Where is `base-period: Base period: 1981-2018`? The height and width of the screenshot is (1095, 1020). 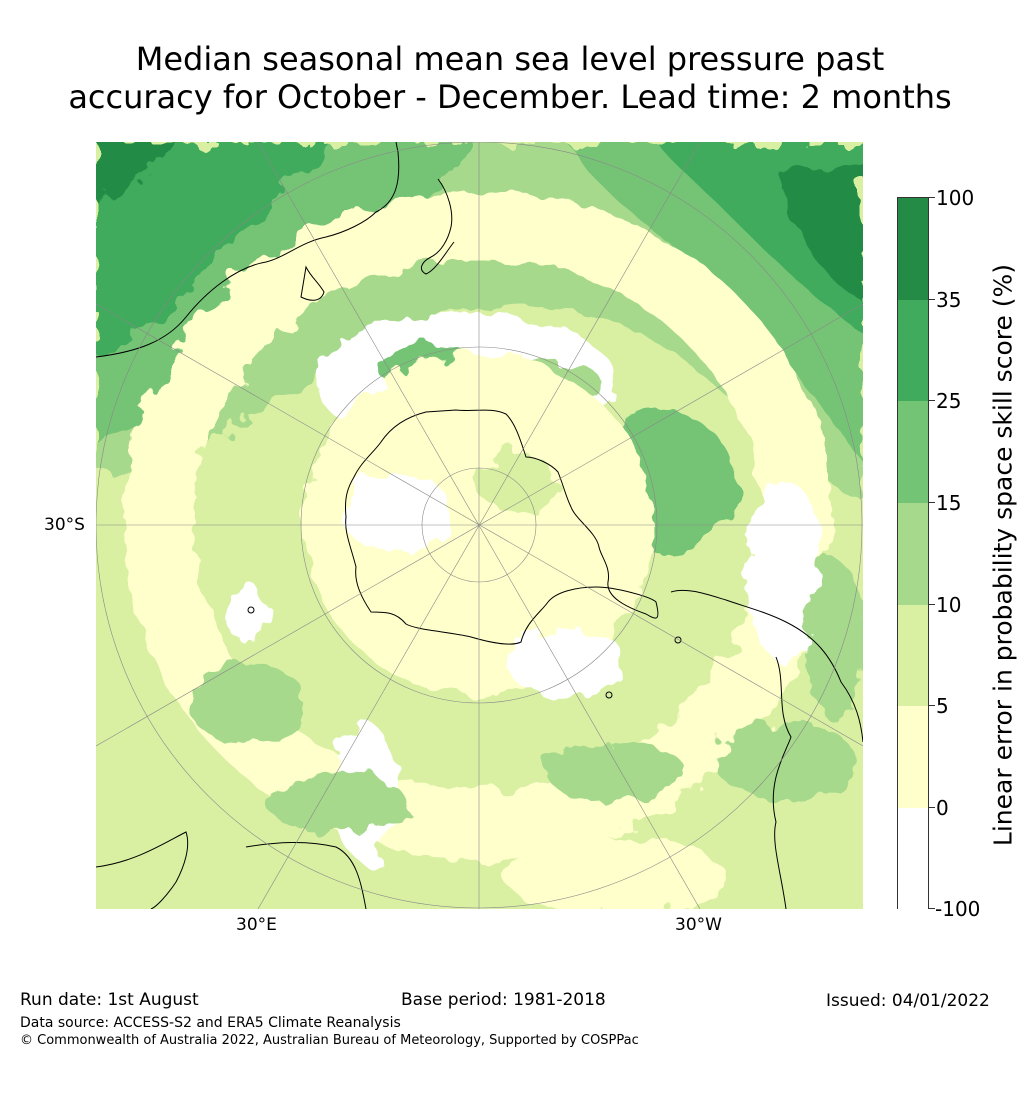
base-period: Base period: 1981-2018 is located at coordinates (503, 1000).